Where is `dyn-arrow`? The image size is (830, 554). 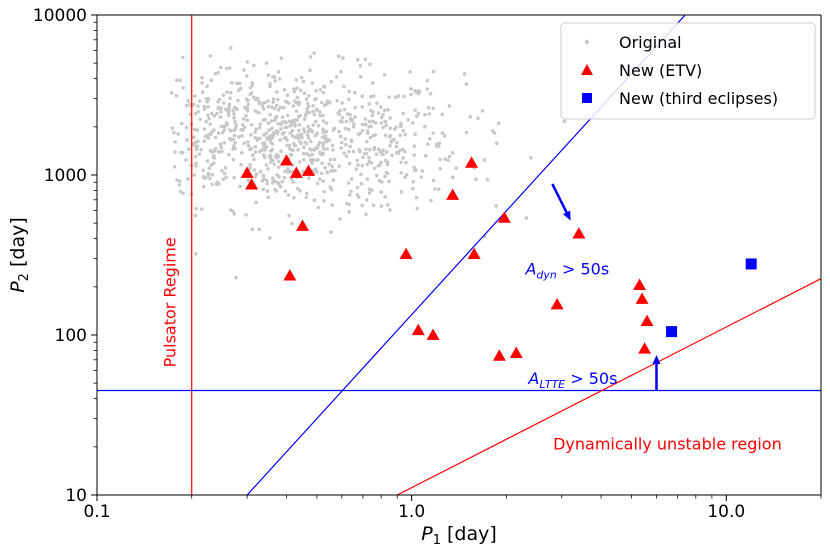 dyn-arrow is located at coordinates (561, 202).